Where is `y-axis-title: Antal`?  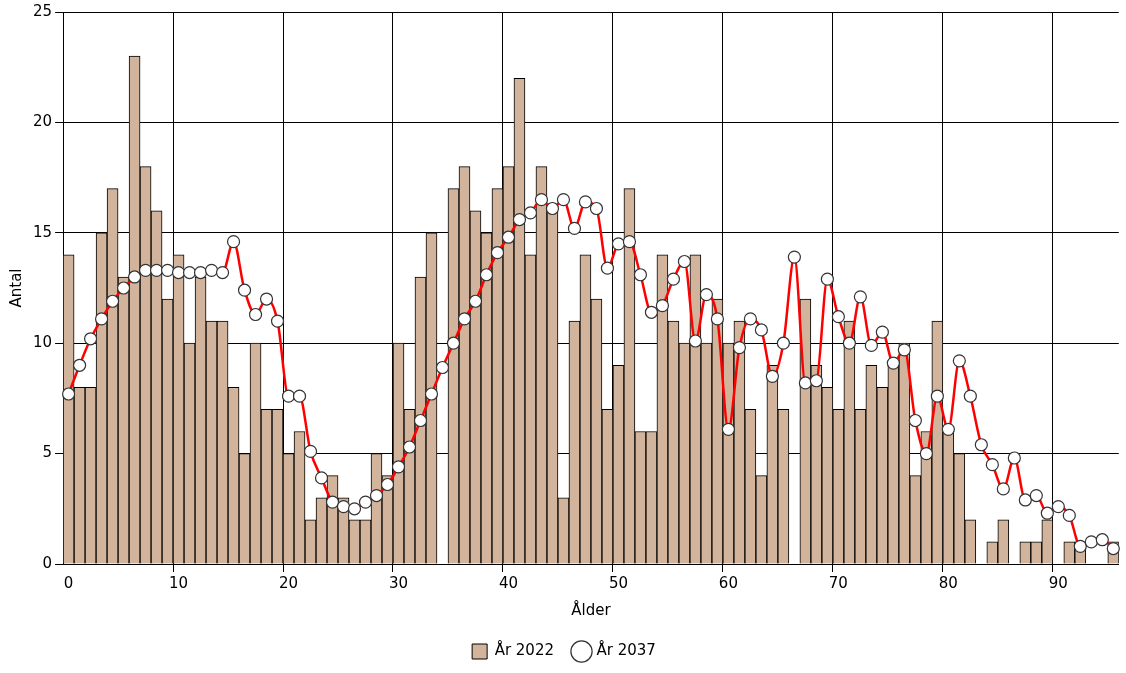 y-axis-title: Antal is located at coordinates (15, 288).